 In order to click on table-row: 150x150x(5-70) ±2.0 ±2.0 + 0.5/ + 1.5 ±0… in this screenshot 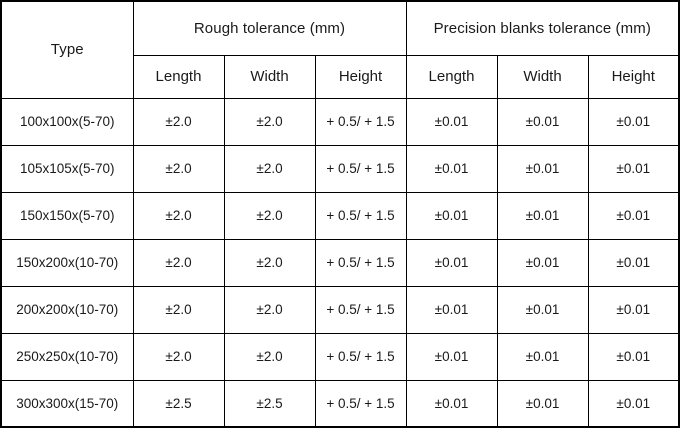, I will do `click(340, 215)`.